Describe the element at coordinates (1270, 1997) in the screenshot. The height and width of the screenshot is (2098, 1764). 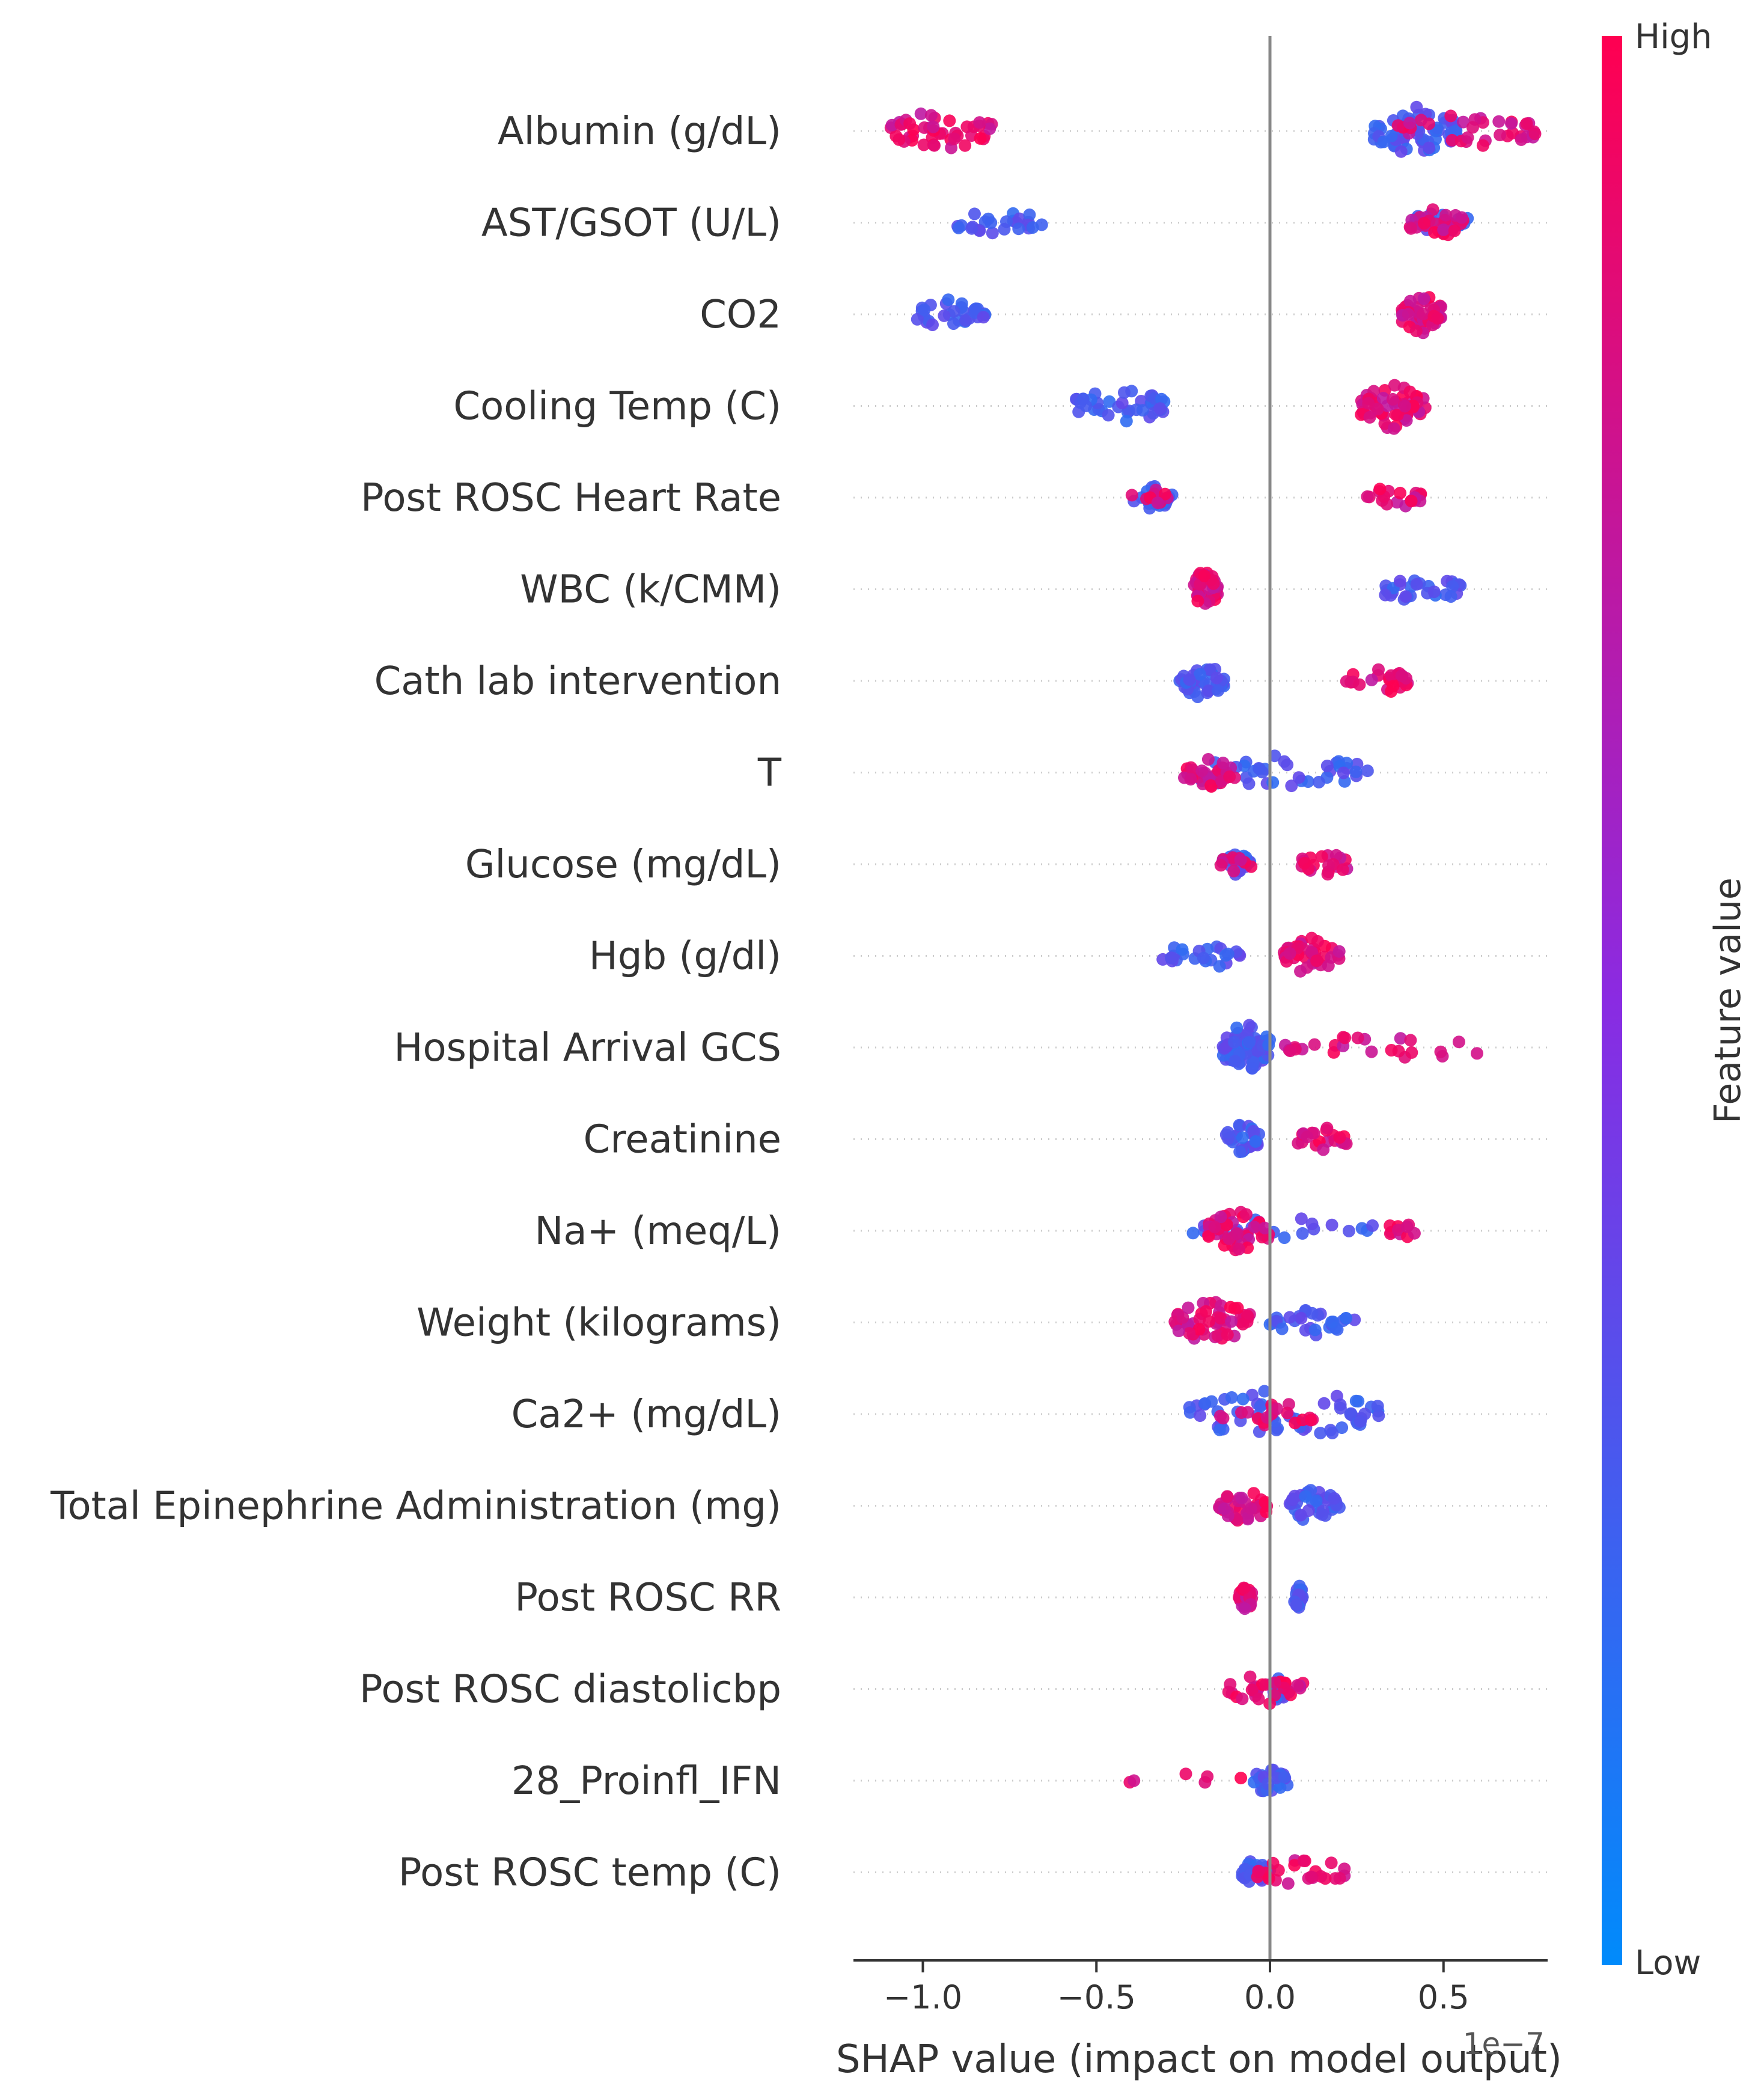
I see `x-tick-label: 0.0` at that location.